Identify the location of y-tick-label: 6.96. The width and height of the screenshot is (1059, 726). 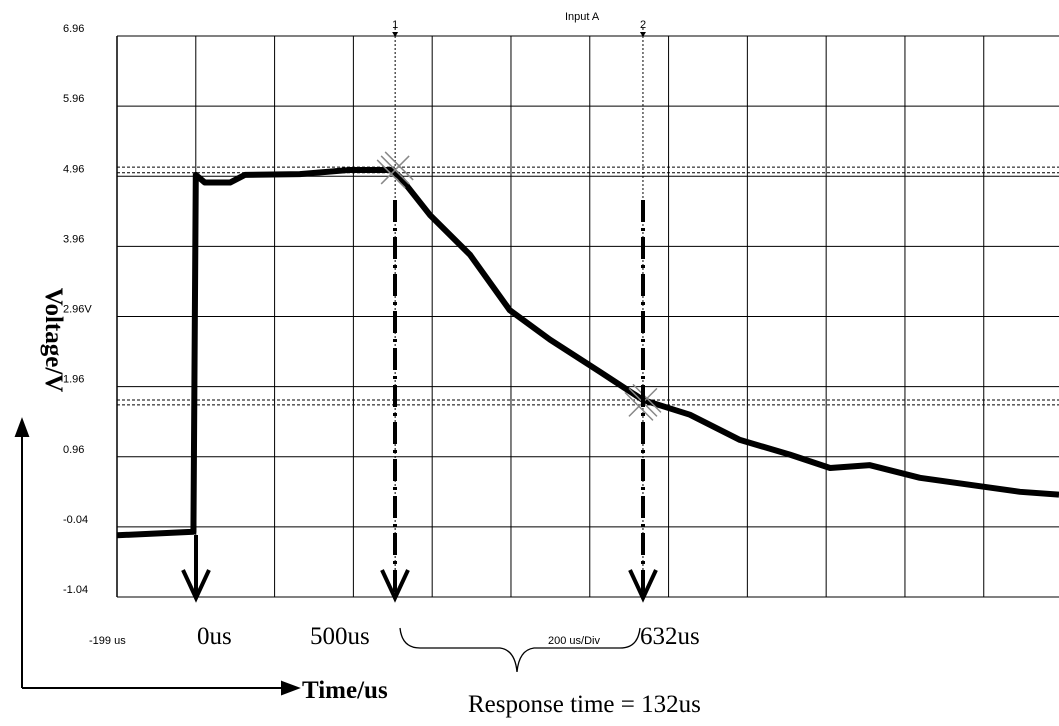
(73, 29).